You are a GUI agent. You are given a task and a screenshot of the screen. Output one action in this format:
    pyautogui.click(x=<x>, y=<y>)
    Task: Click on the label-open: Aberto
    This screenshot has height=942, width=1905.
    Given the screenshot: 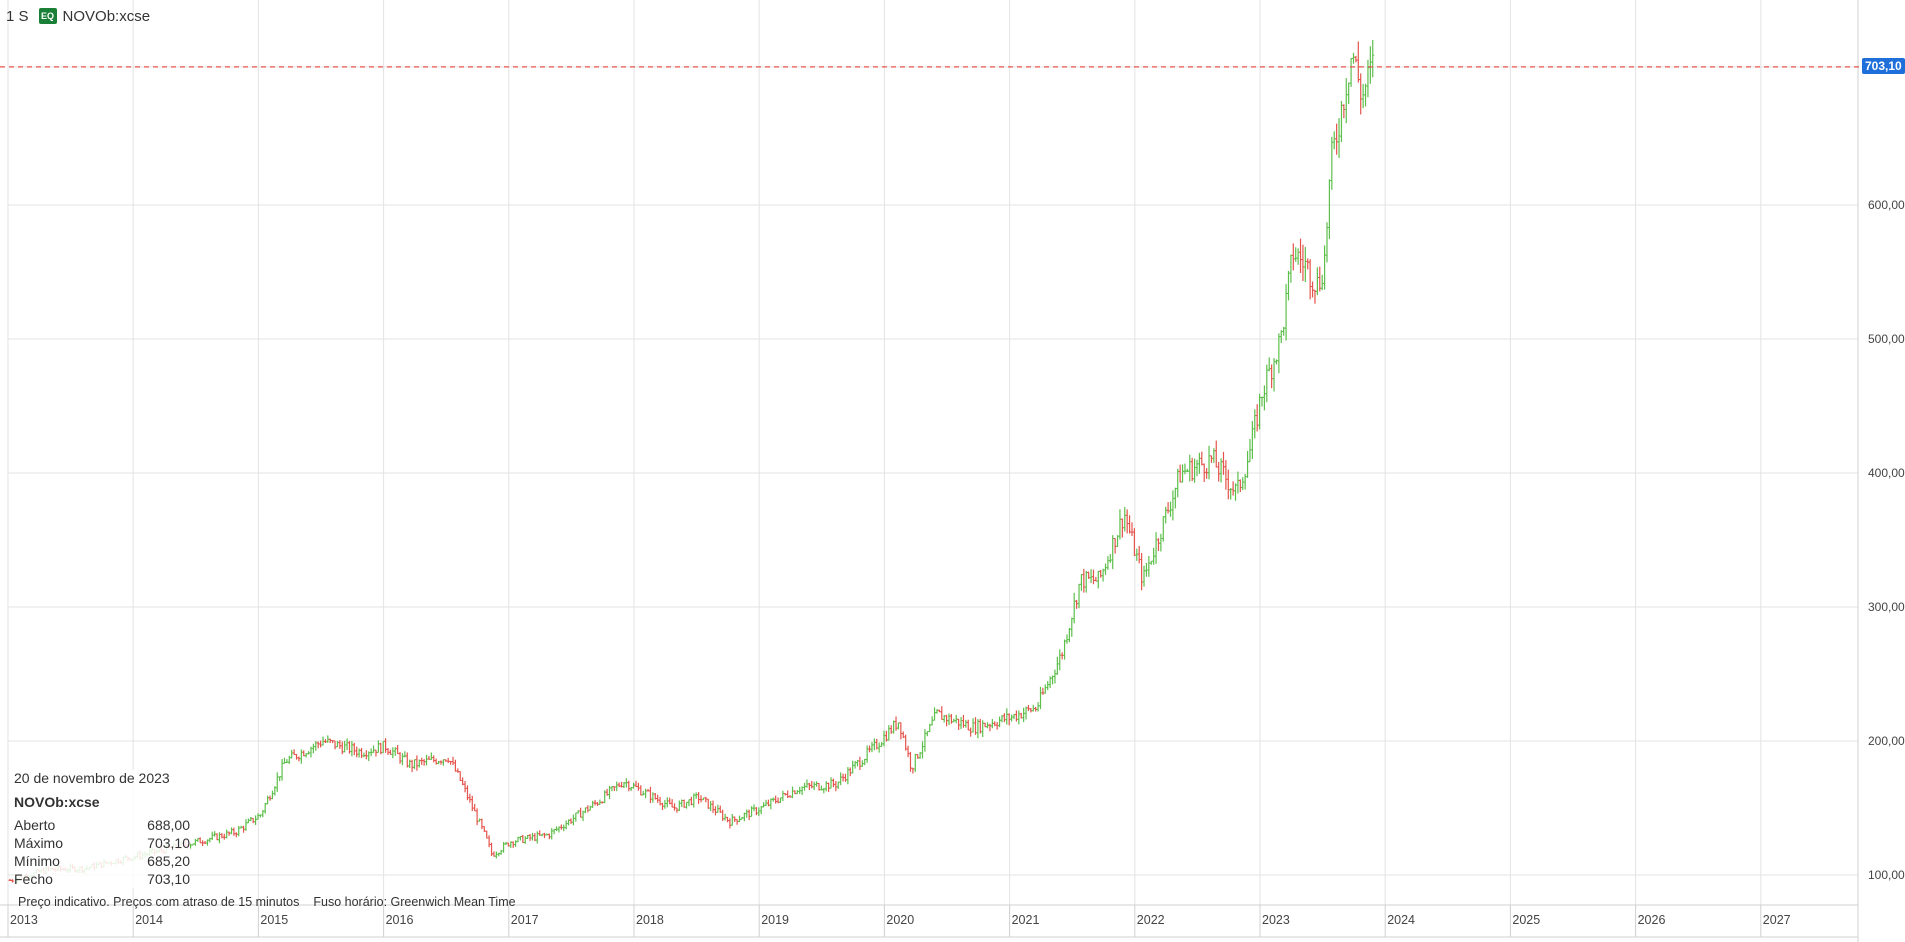 What is the action you would take?
    pyautogui.click(x=35, y=825)
    